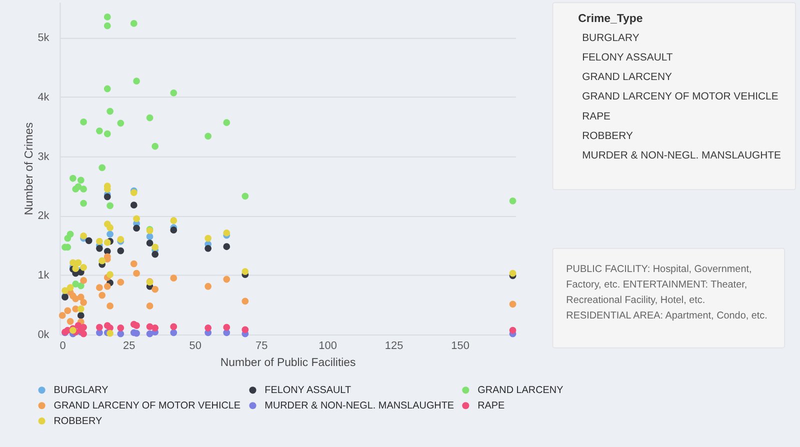  Describe the element at coordinates (682, 156) in the screenshot. I see `category-label: MURDER & NON-NEGL. MANSLAUGHTE` at that location.